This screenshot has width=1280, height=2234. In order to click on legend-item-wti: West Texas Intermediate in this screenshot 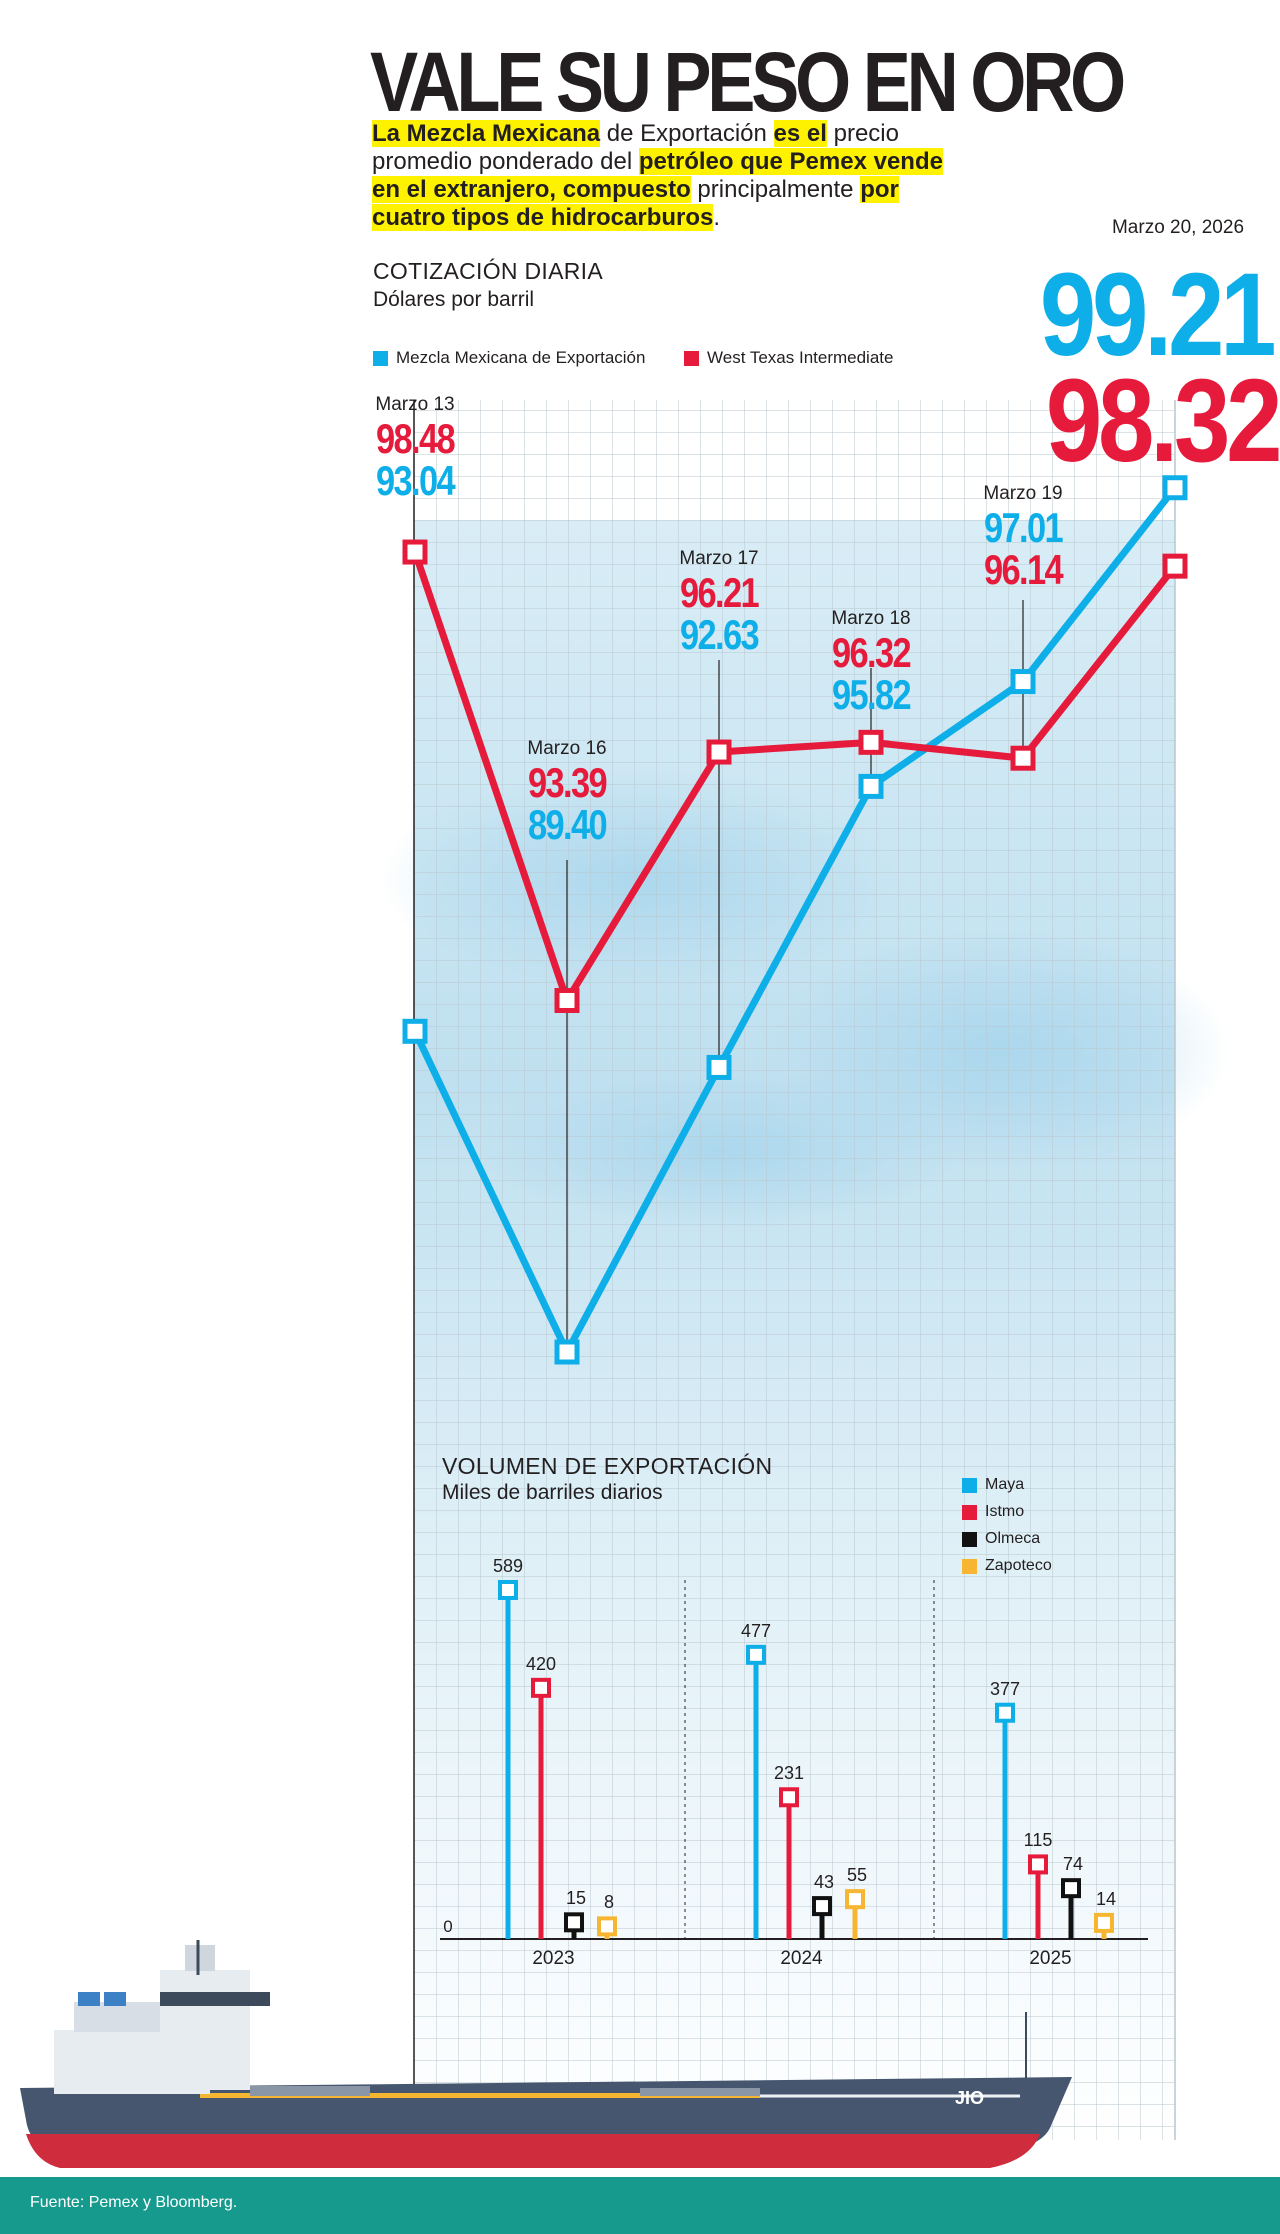, I will do `click(788, 358)`.